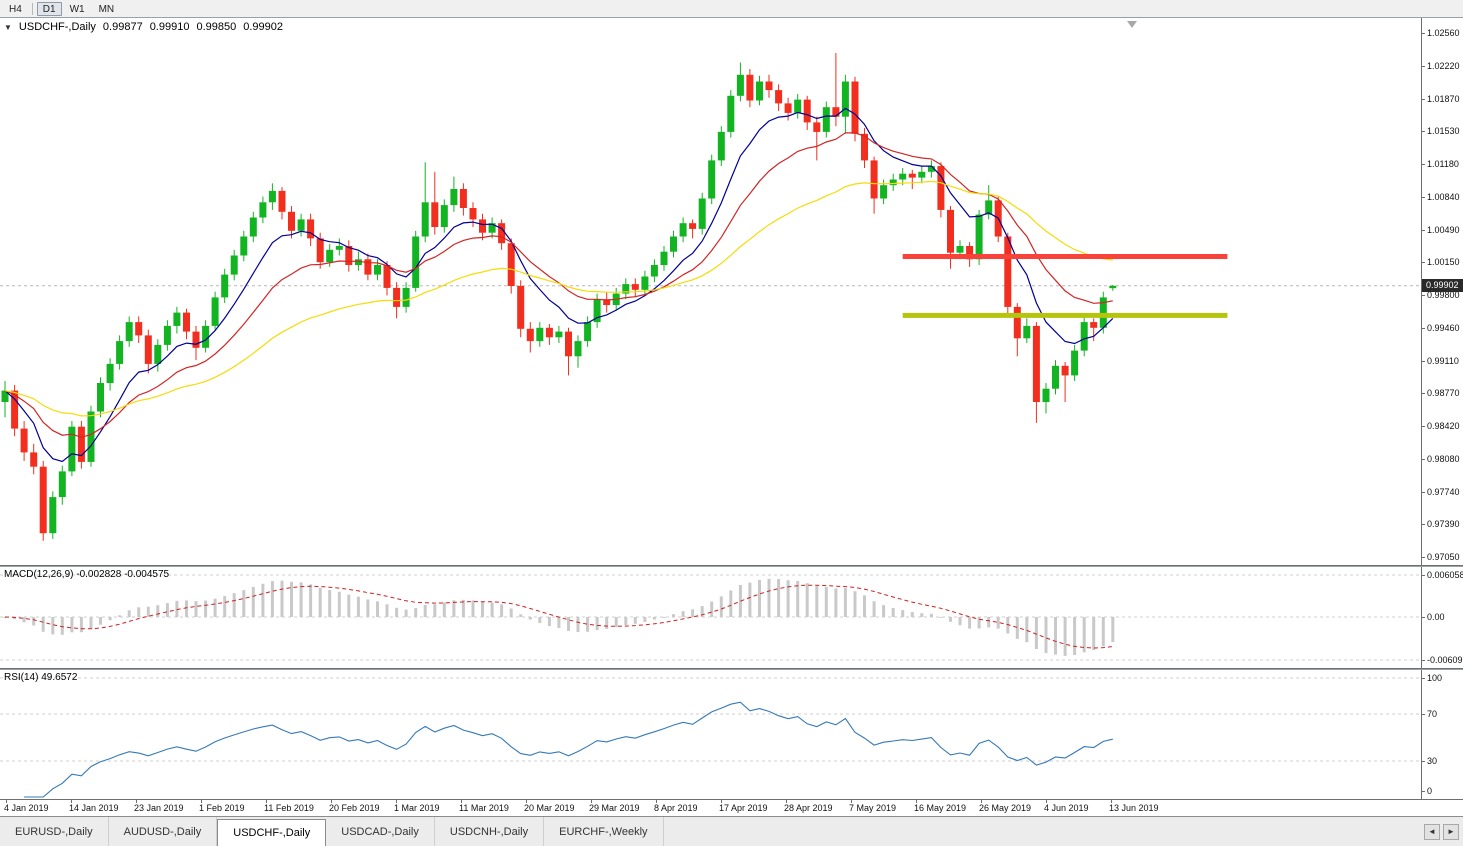 Image resolution: width=1463 pixels, height=846 pixels. Describe the element at coordinates (1451, 831) in the screenshot. I see `tab-scroll-right-button: ►` at that location.